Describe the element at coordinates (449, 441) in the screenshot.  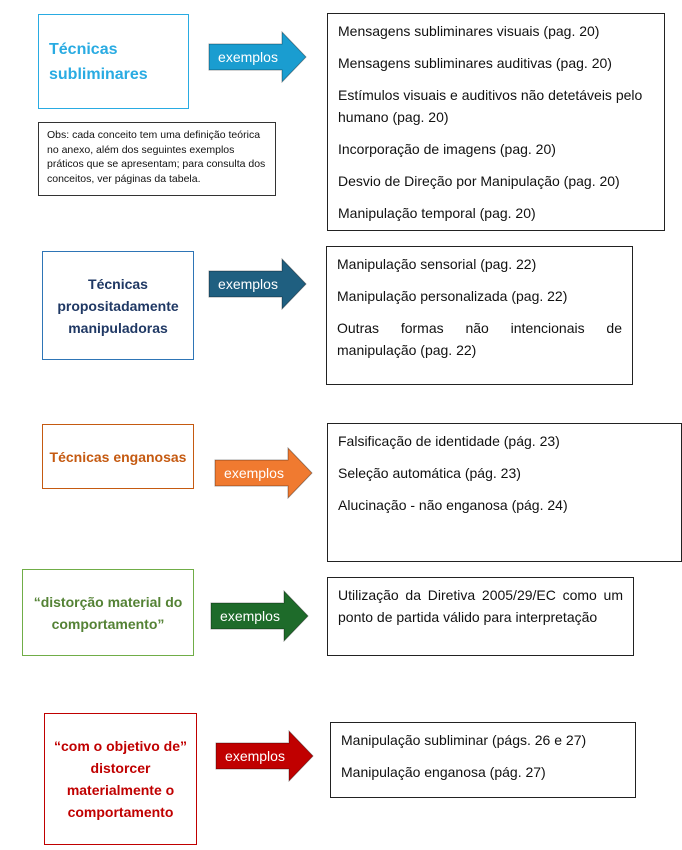
I see `example-item: Falsificação de identidade (pág. 23)` at that location.